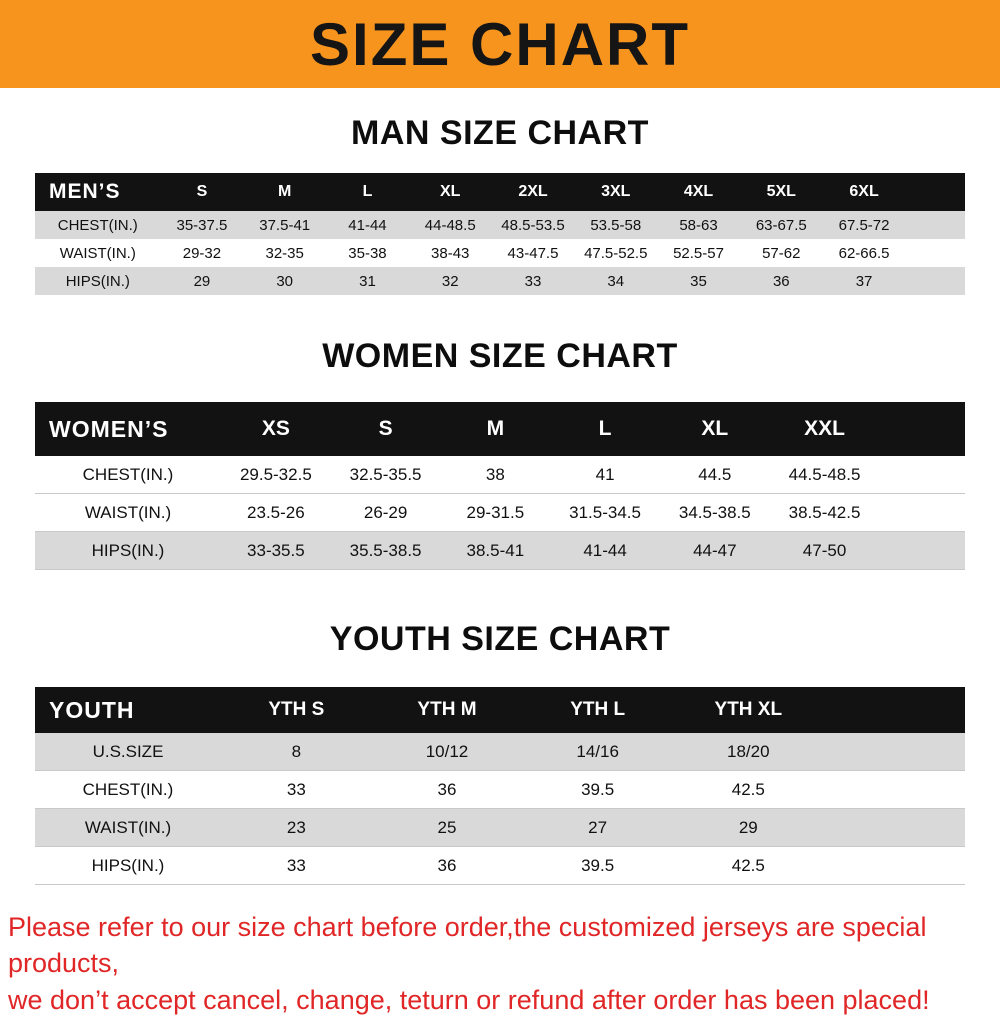  What do you see at coordinates (128, 751) in the screenshot?
I see `row-label-cell: U.S.SIZE` at bounding box center [128, 751].